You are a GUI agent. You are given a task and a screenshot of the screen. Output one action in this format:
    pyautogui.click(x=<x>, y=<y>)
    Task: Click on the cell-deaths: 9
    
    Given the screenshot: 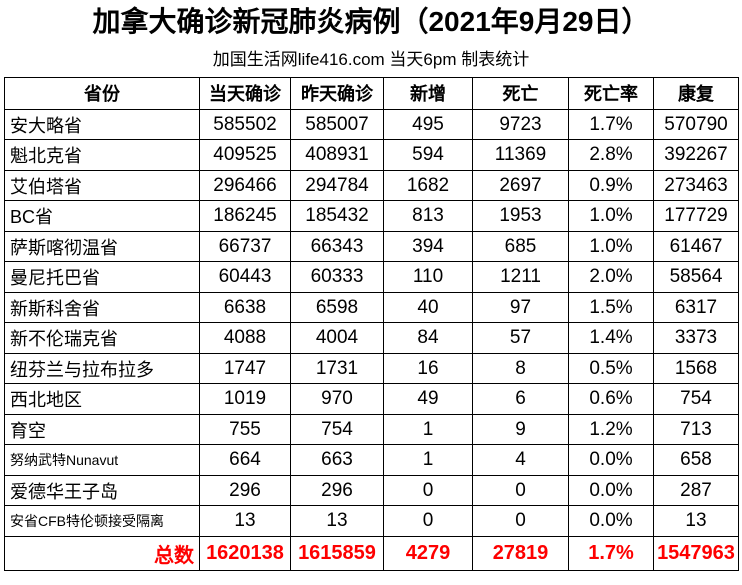 What is the action you would take?
    pyautogui.click(x=520, y=429)
    